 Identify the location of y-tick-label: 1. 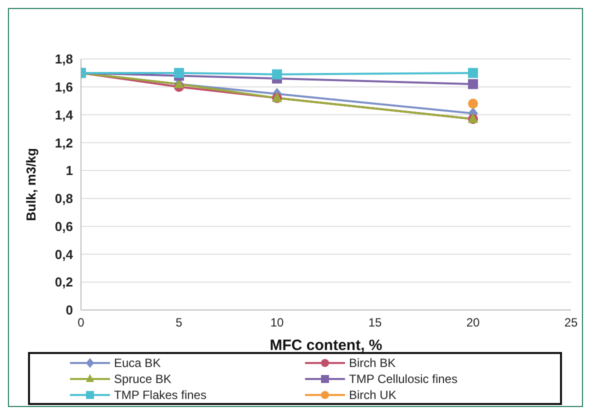
(69, 170).